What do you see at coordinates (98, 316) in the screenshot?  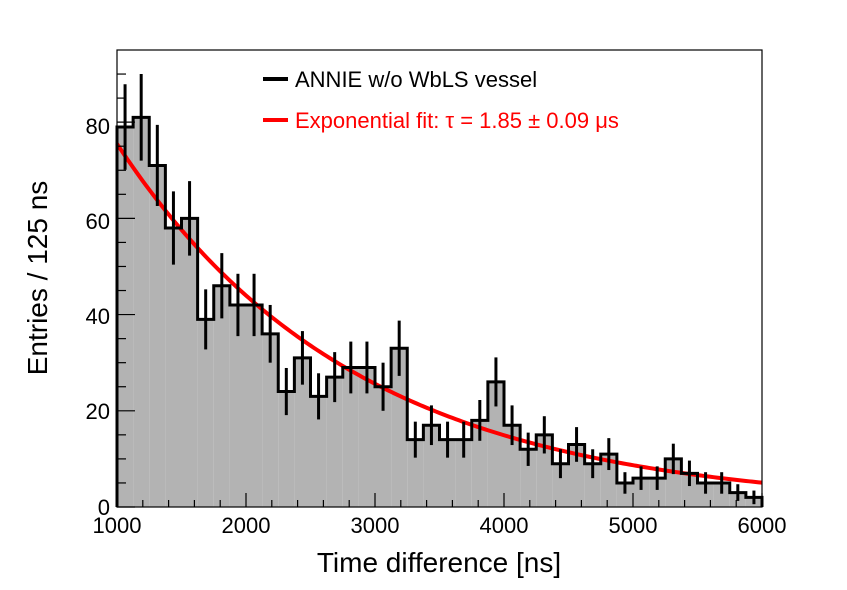 I see `y-tick-label: 40` at bounding box center [98, 316].